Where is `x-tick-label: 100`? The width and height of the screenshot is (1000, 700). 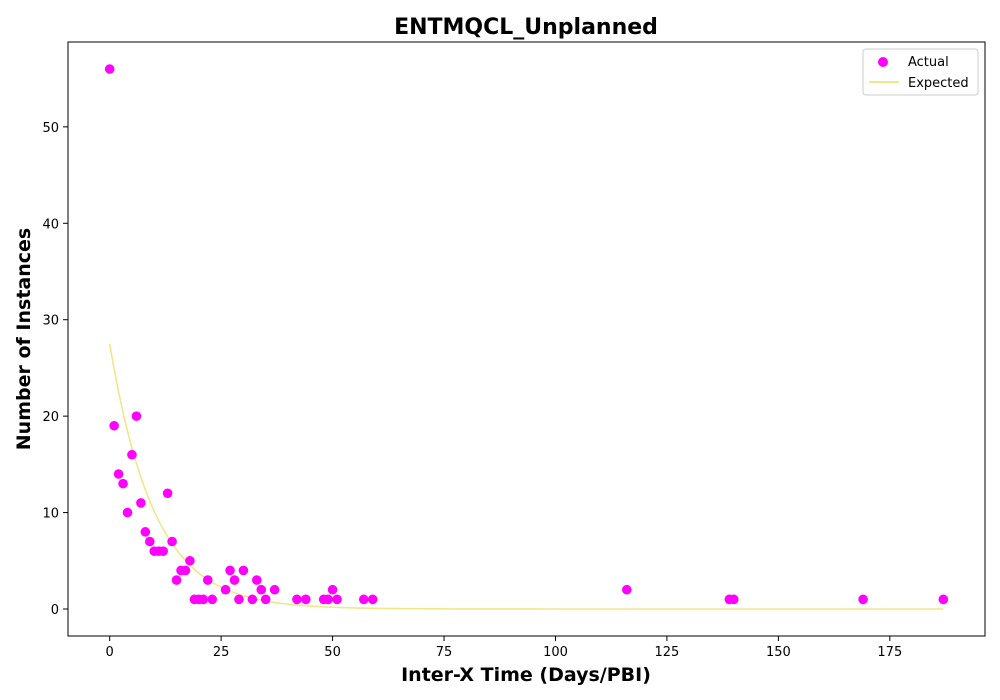
x-tick-label: 100 is located at coordinates (555, 652).